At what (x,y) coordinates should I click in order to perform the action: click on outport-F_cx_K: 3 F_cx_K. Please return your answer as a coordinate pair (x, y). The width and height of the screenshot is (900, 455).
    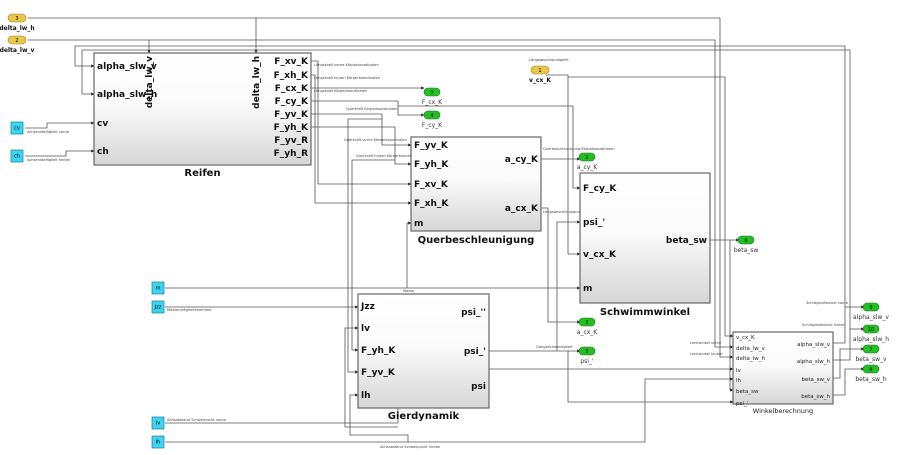
    Looking at the image, I should click on (432, 96).